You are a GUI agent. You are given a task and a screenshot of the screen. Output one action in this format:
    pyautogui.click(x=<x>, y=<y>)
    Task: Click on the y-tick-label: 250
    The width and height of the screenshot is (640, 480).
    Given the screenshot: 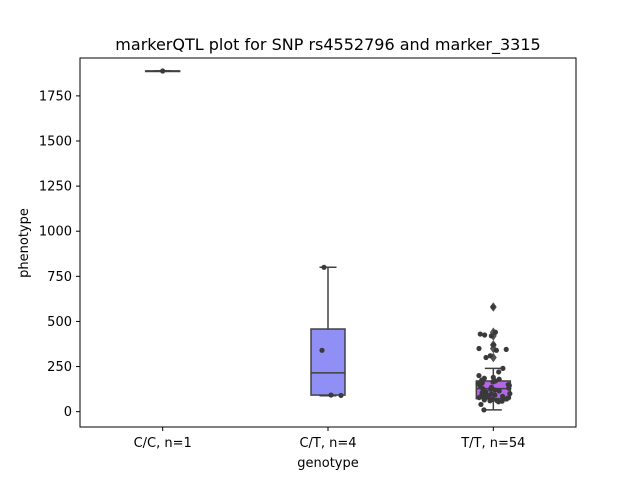 What is the action you would take?
    pyautogui.click(x=59, y=367)
    